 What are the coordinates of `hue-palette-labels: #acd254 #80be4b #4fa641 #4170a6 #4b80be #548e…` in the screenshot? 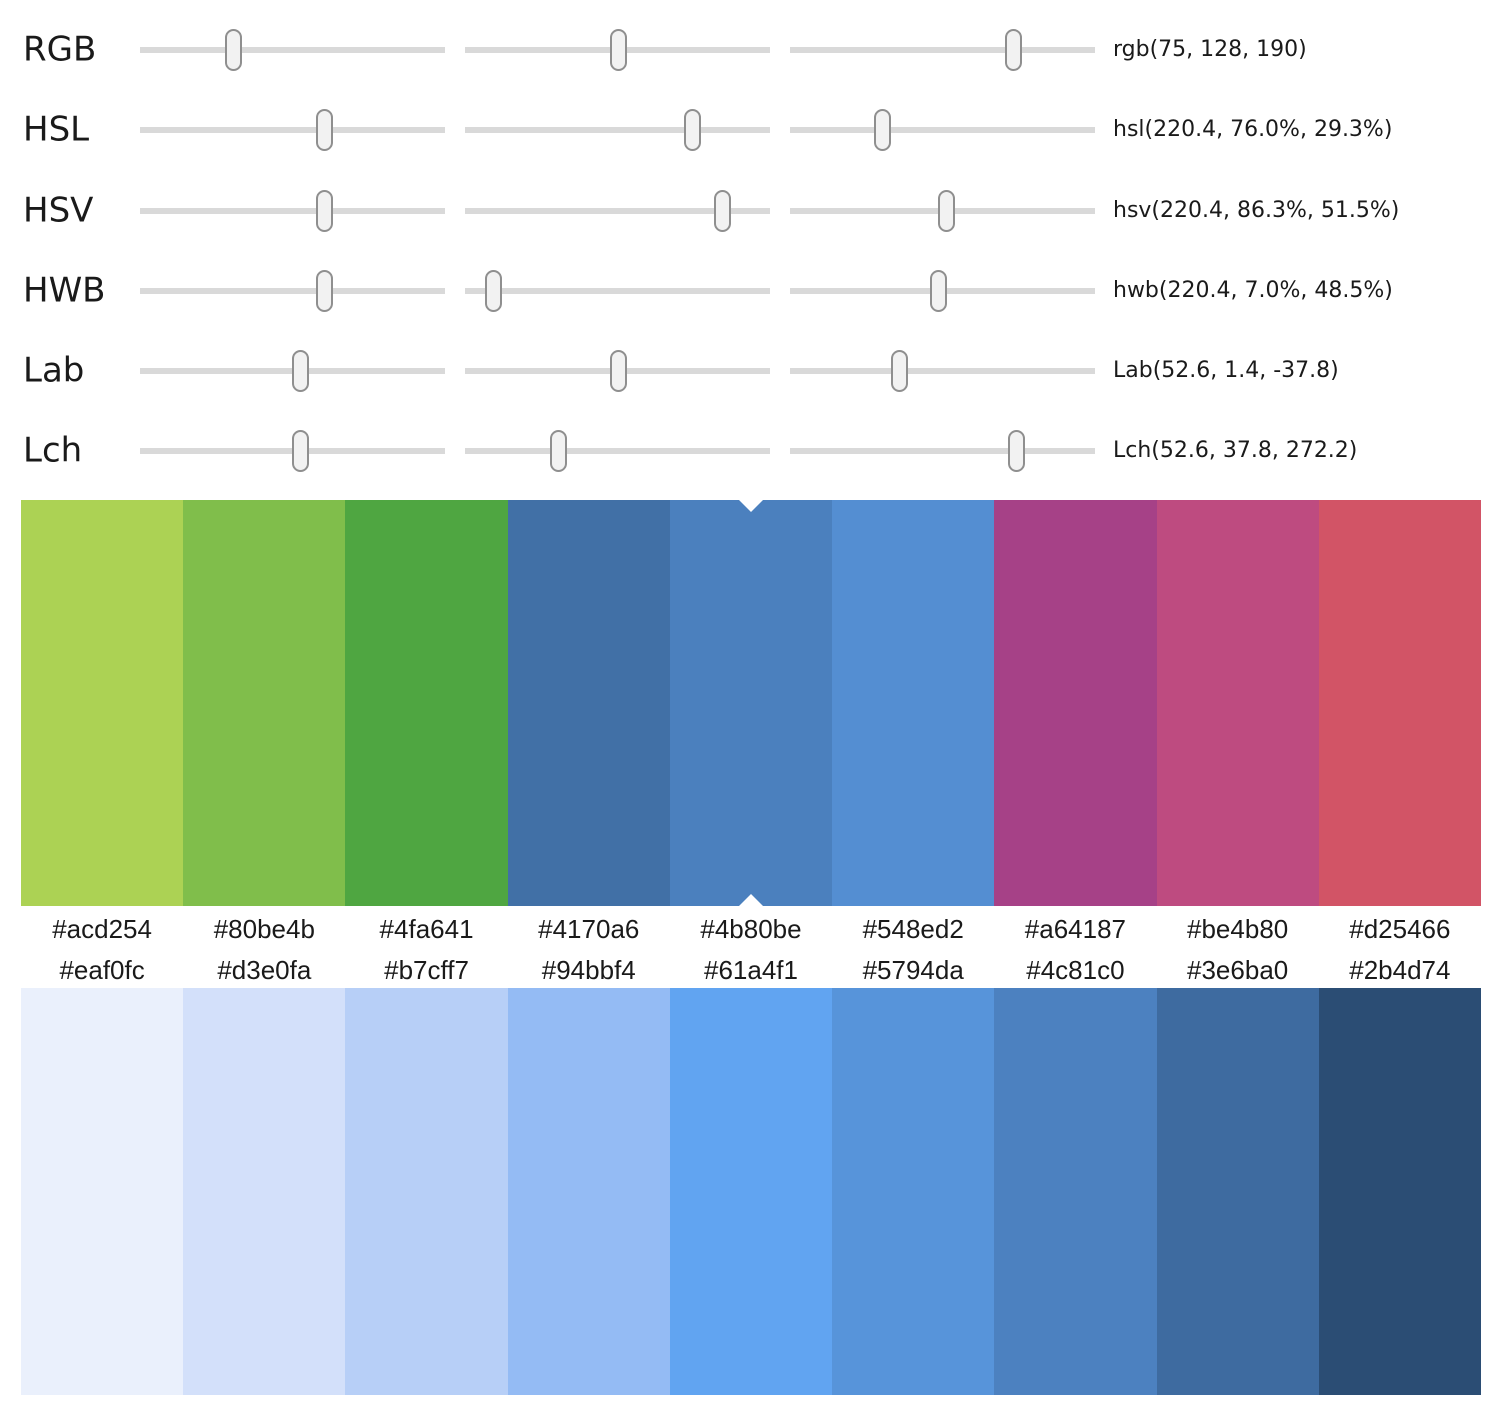 It's located at (751, 929).